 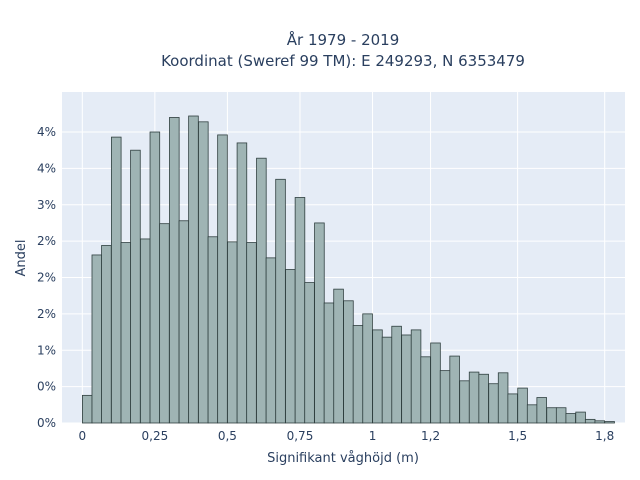 I want to click on x-tick-label: 0,5, so click(x=227, y=436).